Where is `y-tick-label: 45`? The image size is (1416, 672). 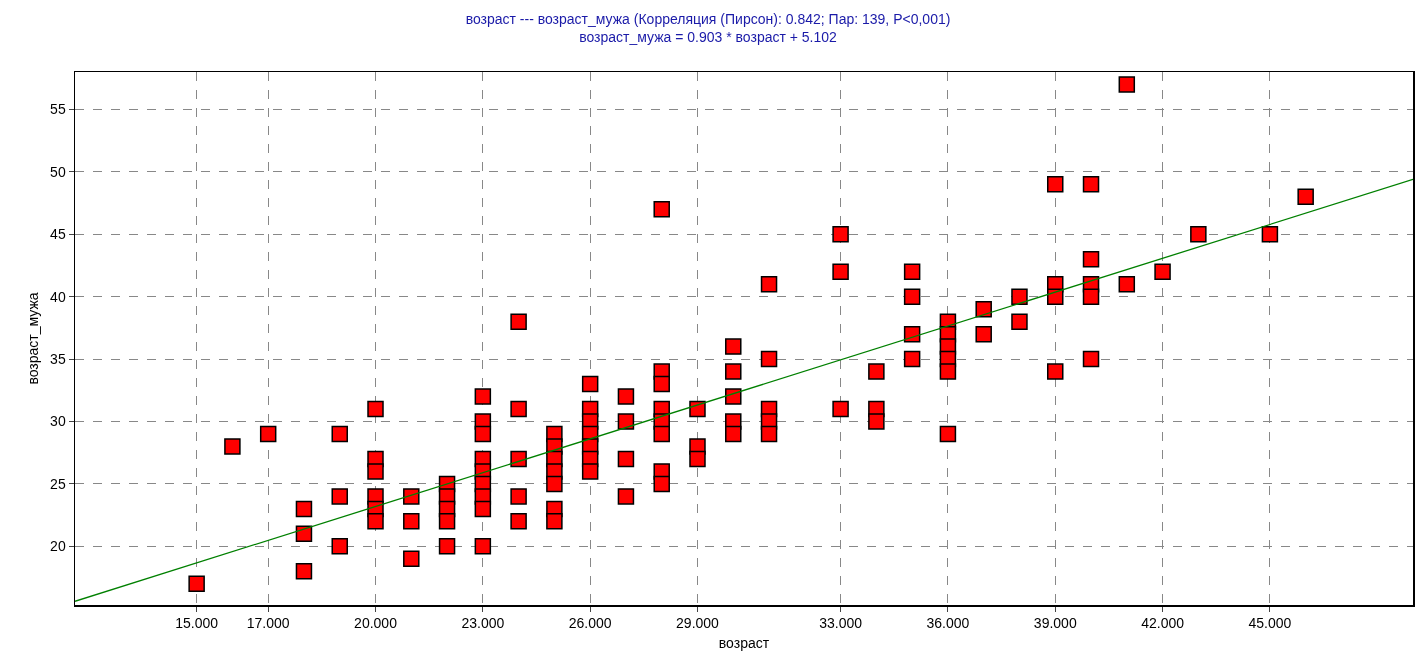
y-tick-label: 45 is located at coordinates (58, 234).